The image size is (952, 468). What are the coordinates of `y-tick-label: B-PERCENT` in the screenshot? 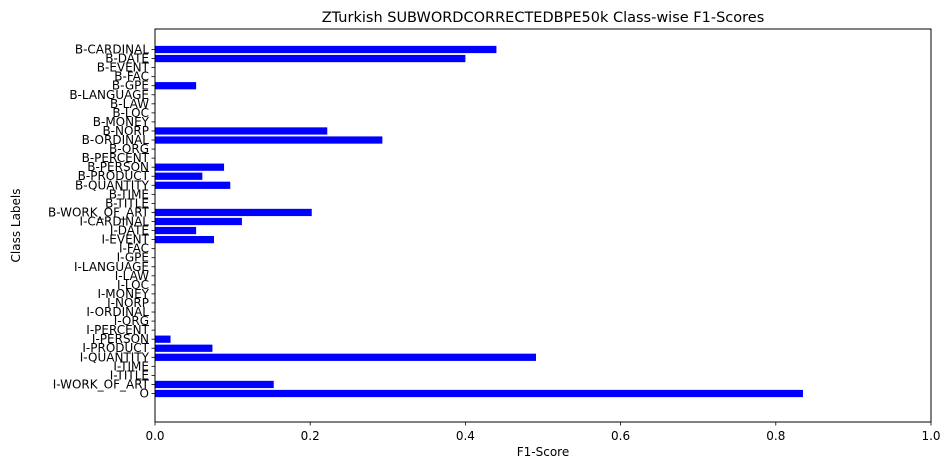 It's located at (116, 158).